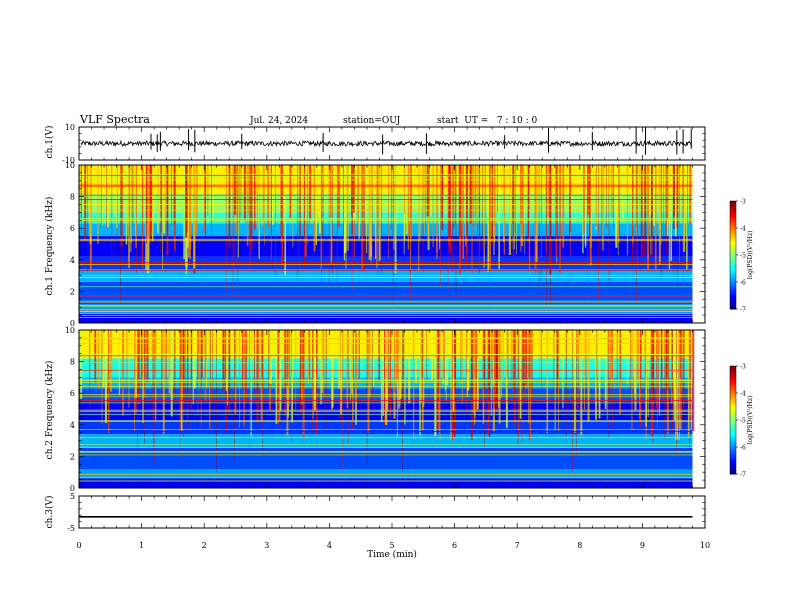 This screenshot has width=792, height=612. I want to click on ch3-y-axis-label: ch.3(V), so click(49, 512).